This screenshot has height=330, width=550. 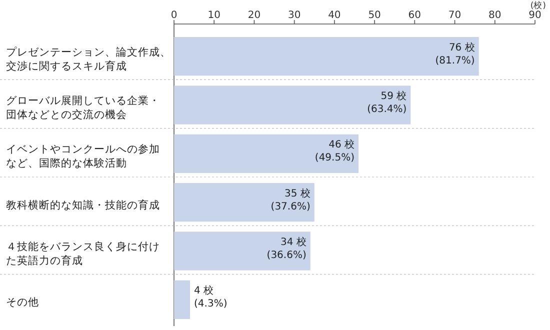 I want to click on x-tick-label: 40, so click(x=334, y=15).